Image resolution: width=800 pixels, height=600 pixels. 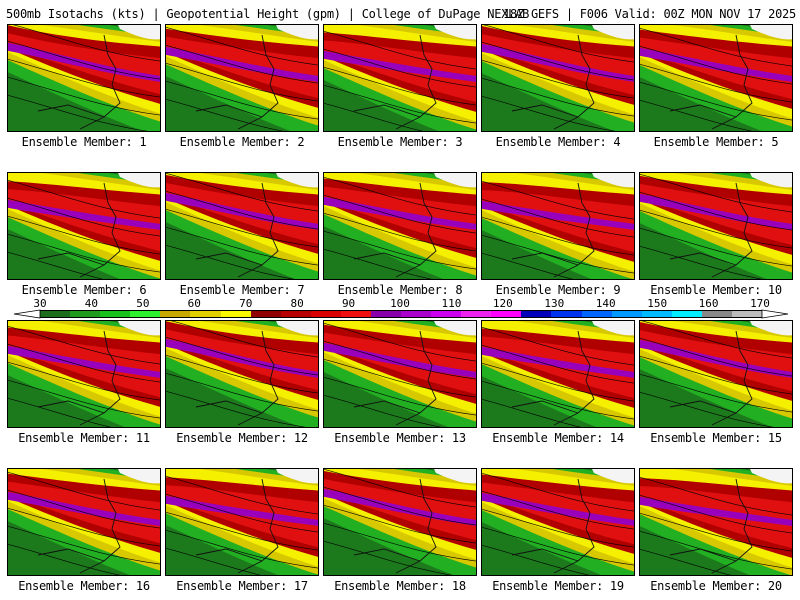 I want to click on jet-core-band, so click(x=716, y=64).